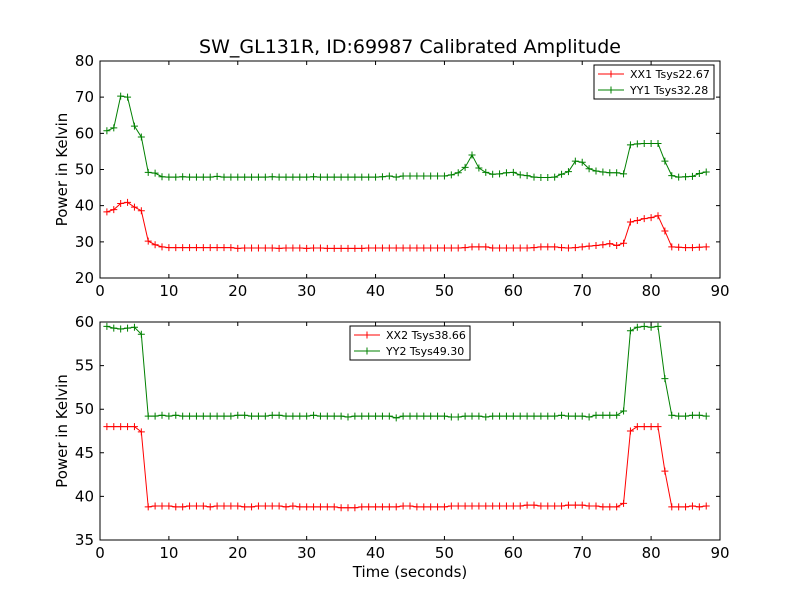  What do you see at coordinates (100, 291) in the screenshot?
I see `x-tick-label: 0` at bounding box center [100, 291].